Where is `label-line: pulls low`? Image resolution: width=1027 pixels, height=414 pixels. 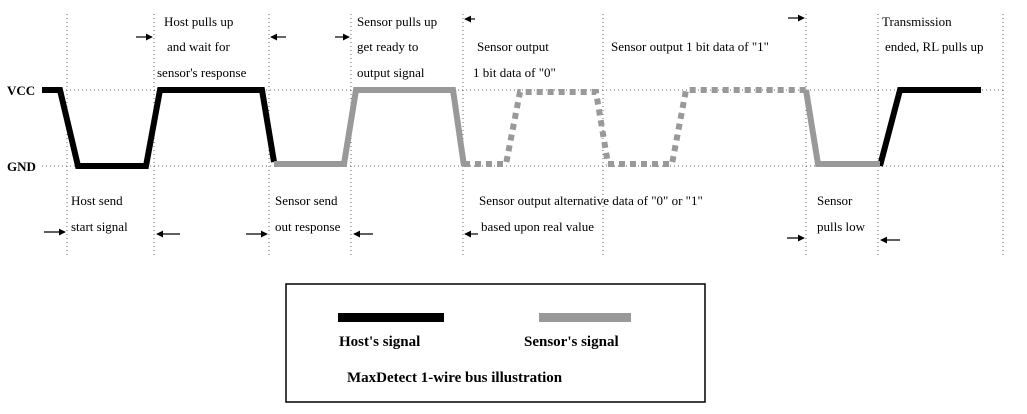
label-line: pulls low is located at coordinates (841, 226).